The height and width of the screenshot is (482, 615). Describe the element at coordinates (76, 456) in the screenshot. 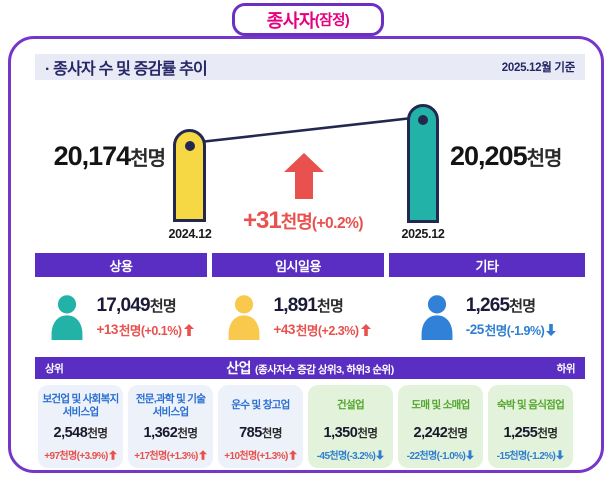

I see `industry-change-text: +97천명(+3.9%)` at that location.